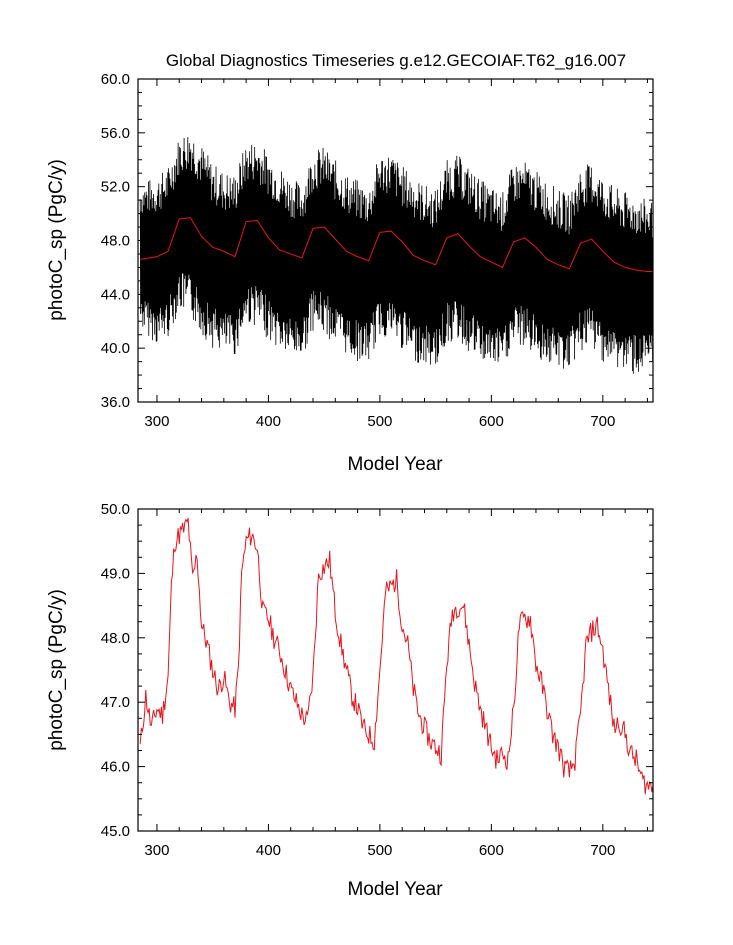 The height and width of the screenshot is (945, 733). Describe the element at coordinates (115, 831) in the screenshot. I see `bottom-y-tick-label: 45.0` at that location.